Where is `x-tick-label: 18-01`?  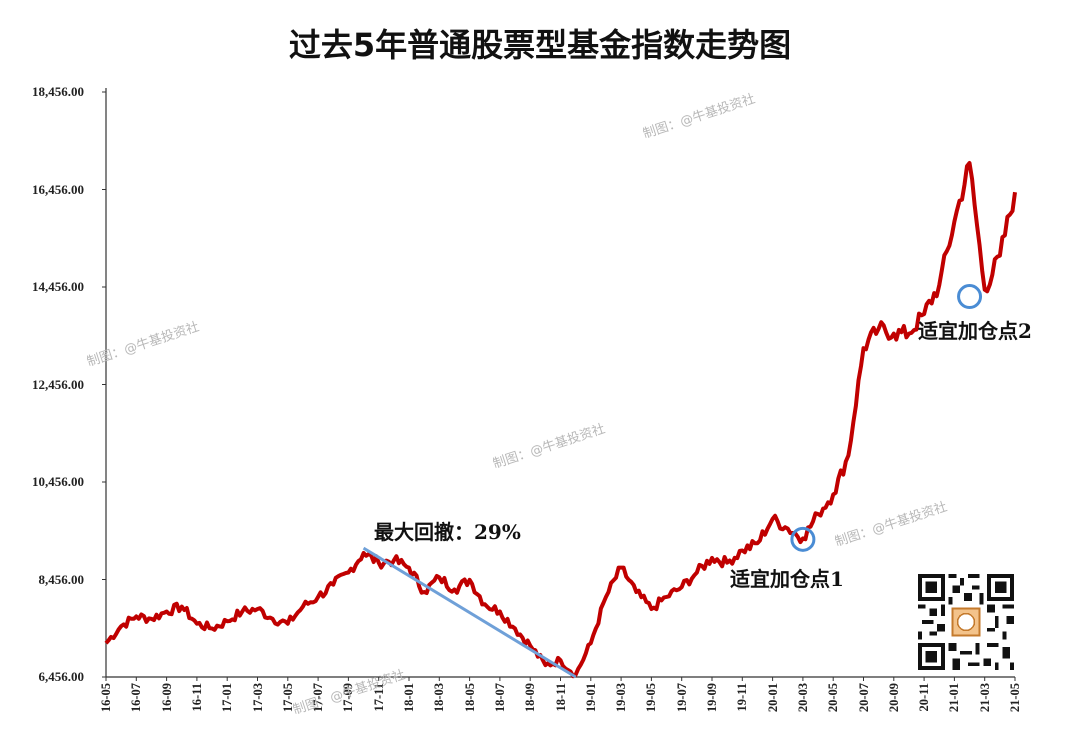 x-tick-label: 18-01 is located at coordinates (409, 698).